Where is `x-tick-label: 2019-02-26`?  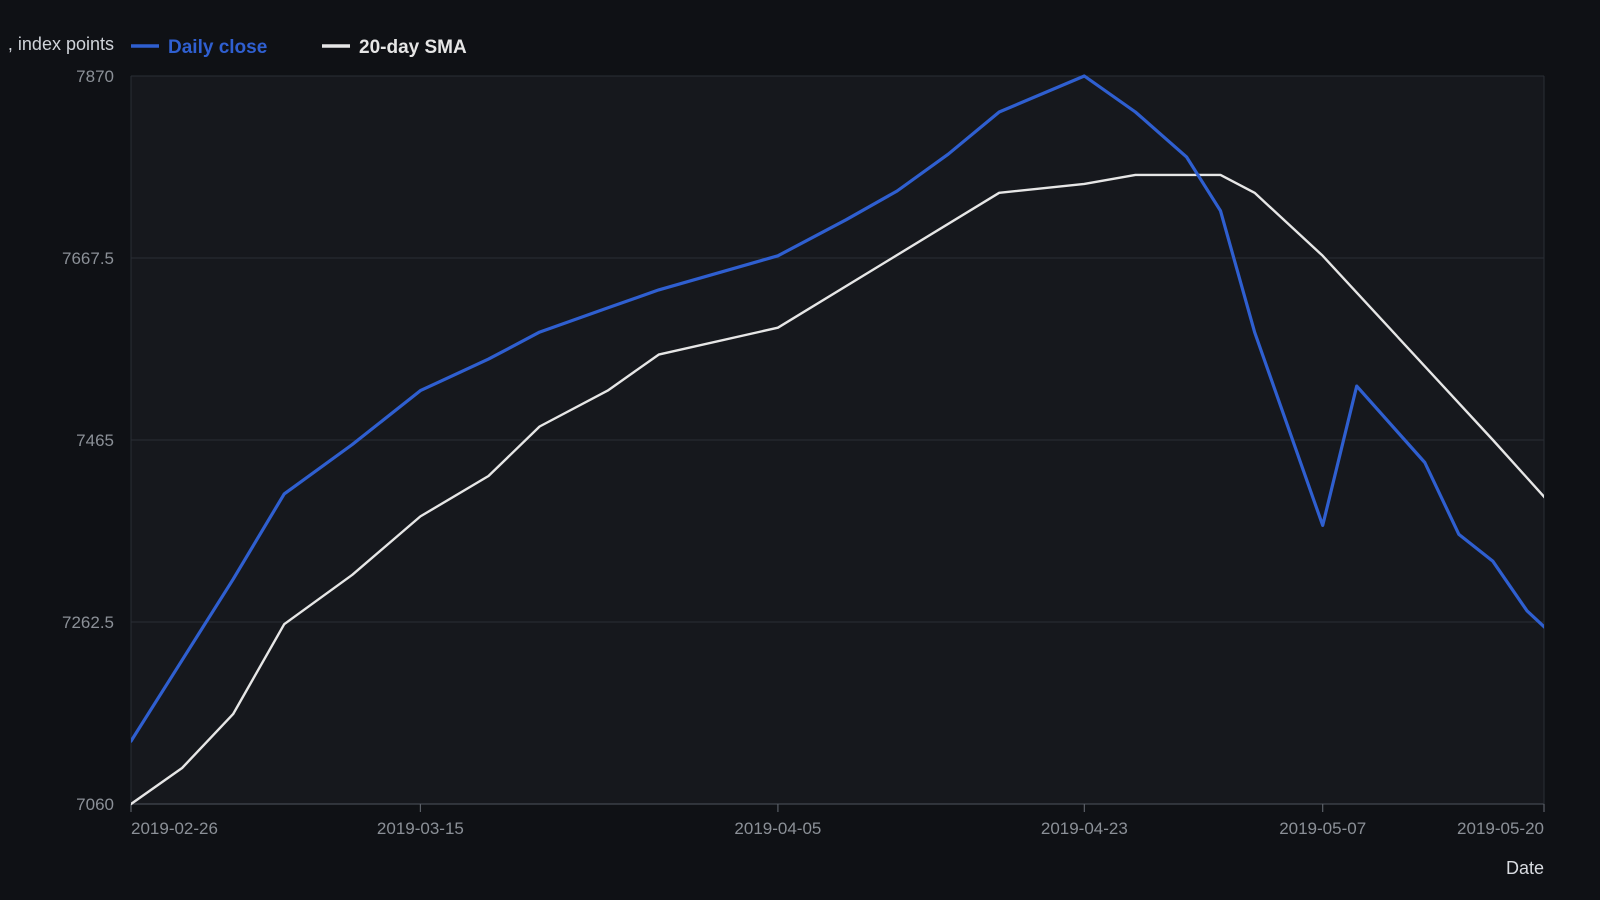 x-tick-label: 2019-02-26 is located at coordinates (174, 828).